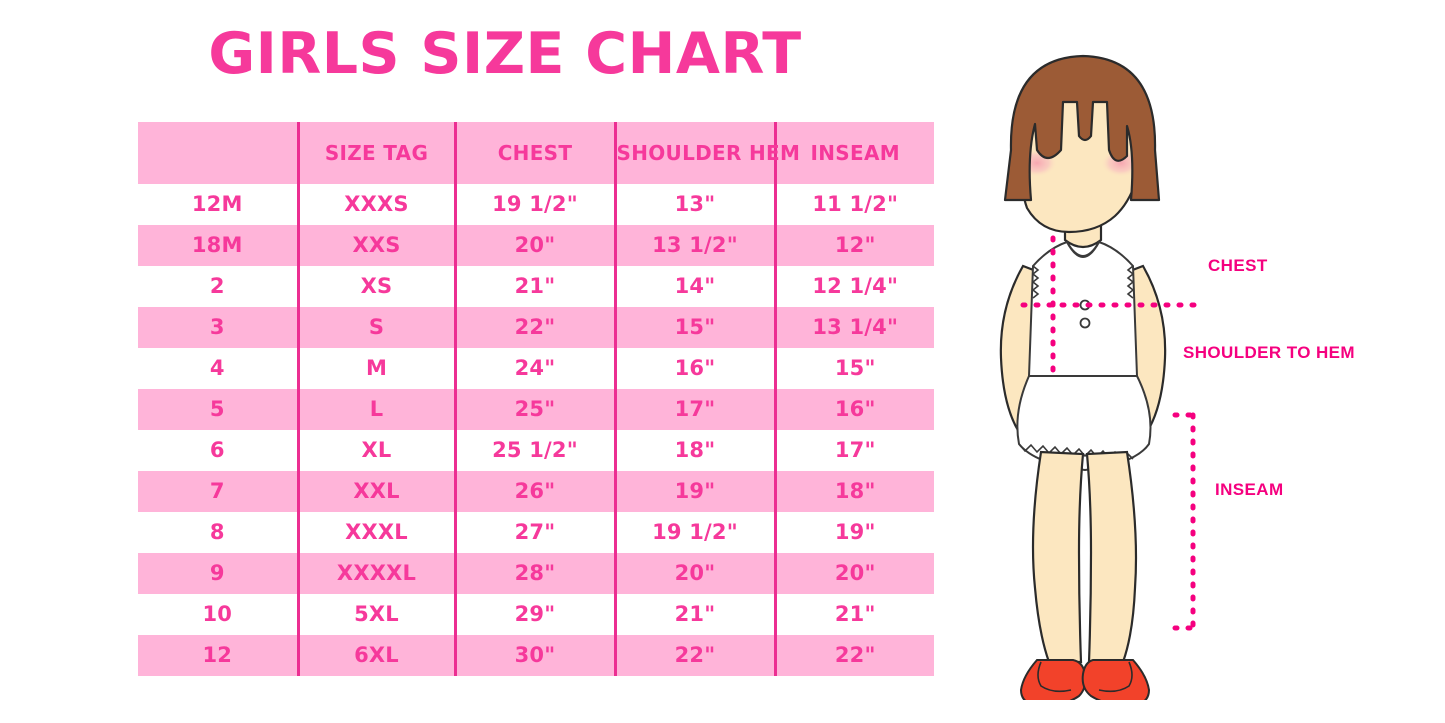 This screenshot has height=723, width=1445. What do you see at coordinates (1238, 265) in the screenshot?
I see `chest-label: CHEST` at bounding box center [1238, 265].